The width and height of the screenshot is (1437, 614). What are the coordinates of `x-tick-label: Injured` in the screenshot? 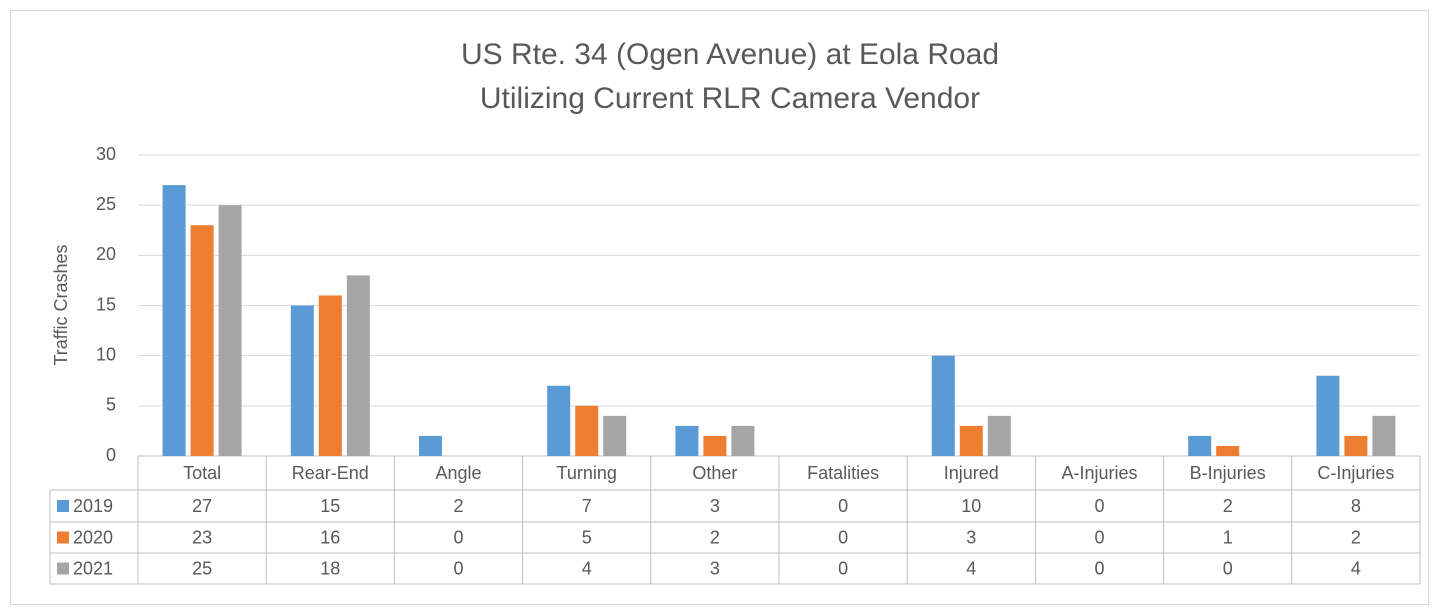 It's located at (971, 473).